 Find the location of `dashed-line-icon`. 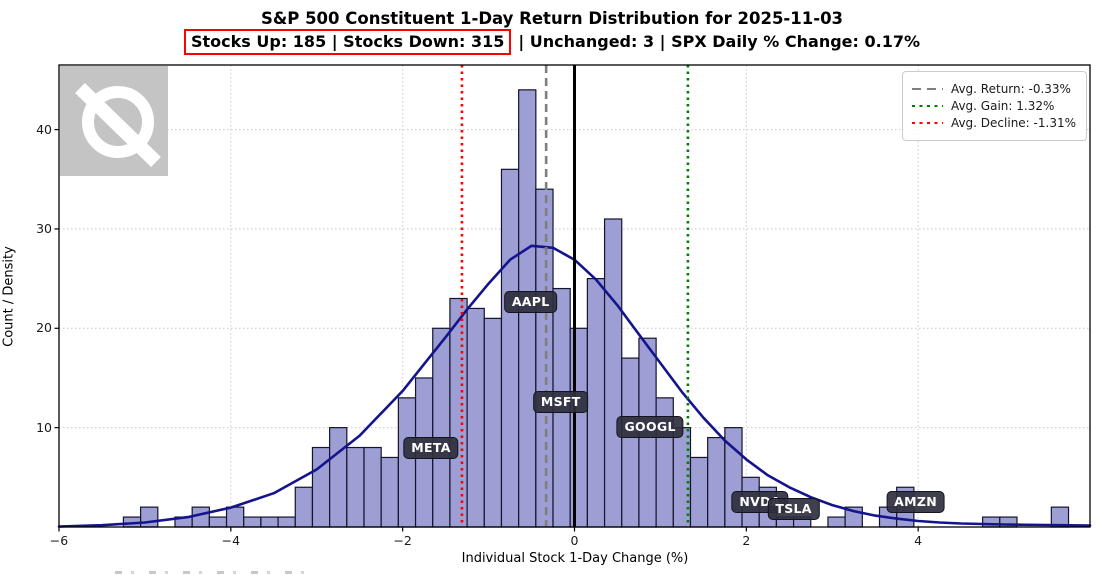

dashed-line-icon is located at coordinates (927, 89).